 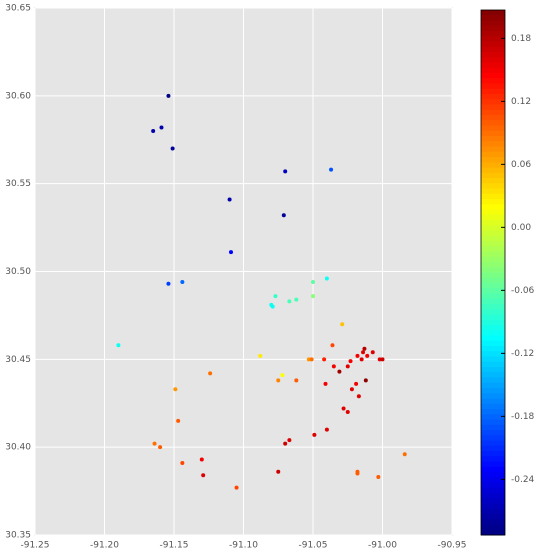 I want to click on colorbar-tick-label: 0.18, so click(x=521, y=39).